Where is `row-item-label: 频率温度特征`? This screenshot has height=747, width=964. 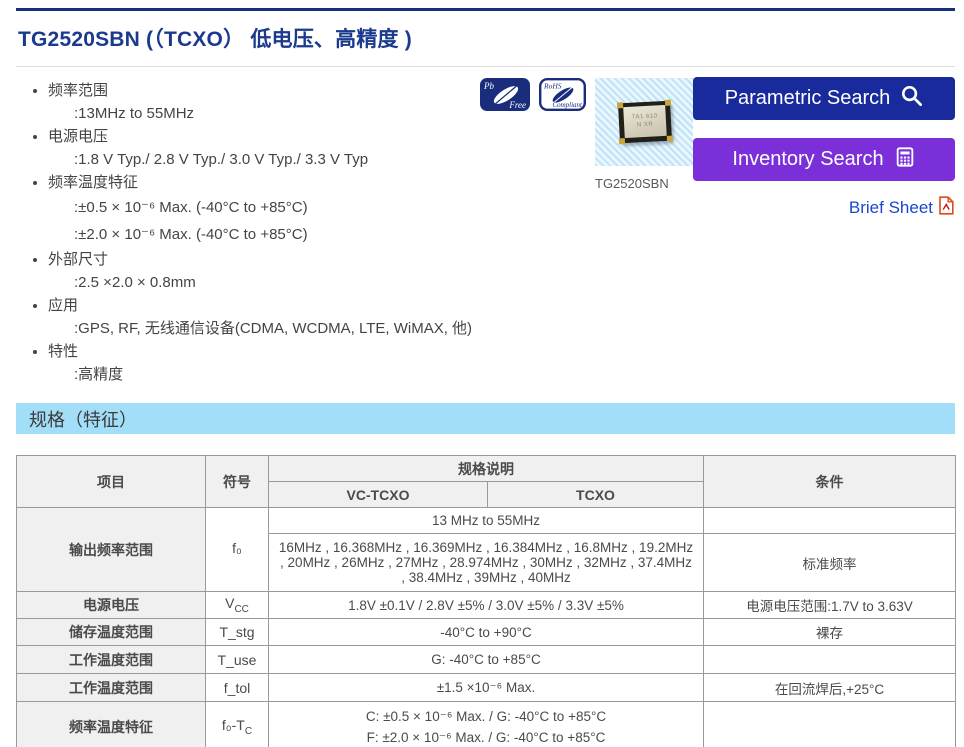 row-item-label: 频率温度特征 is located at coordinates (111, 724).